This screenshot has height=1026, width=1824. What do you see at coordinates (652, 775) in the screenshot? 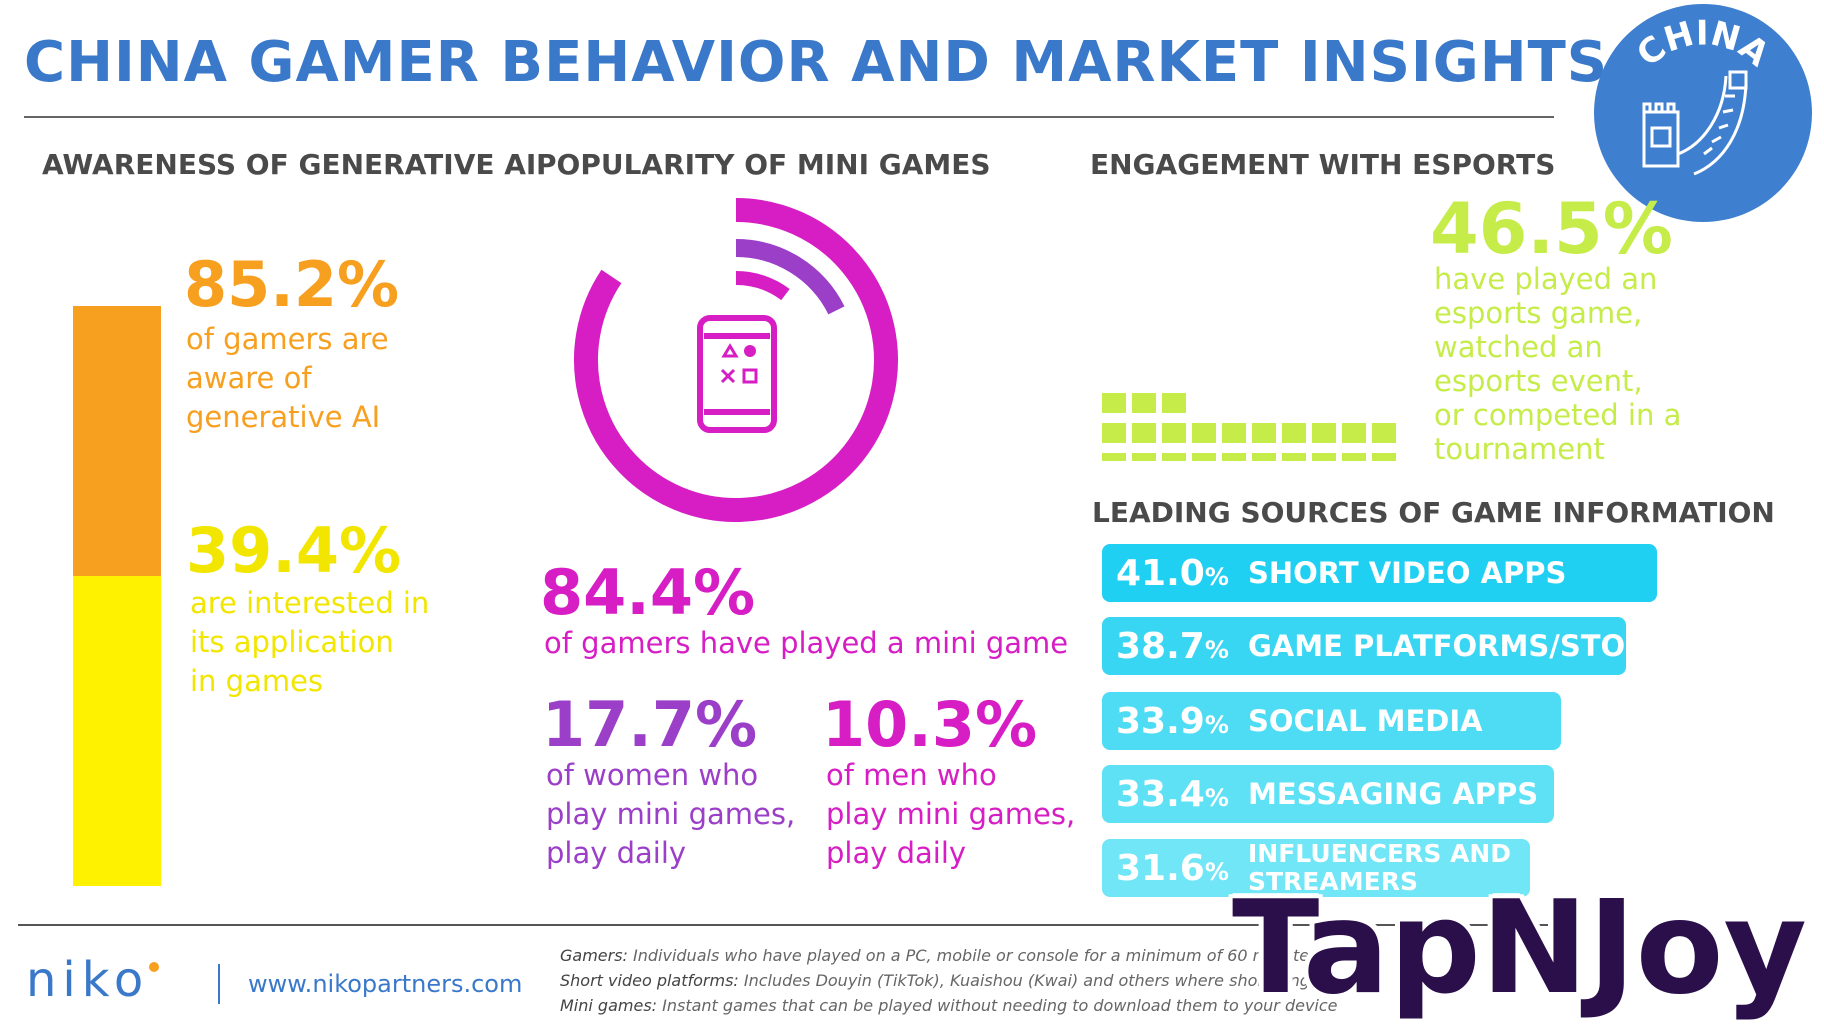
I see `women-line: of women who` at bounding box center [652, 775].